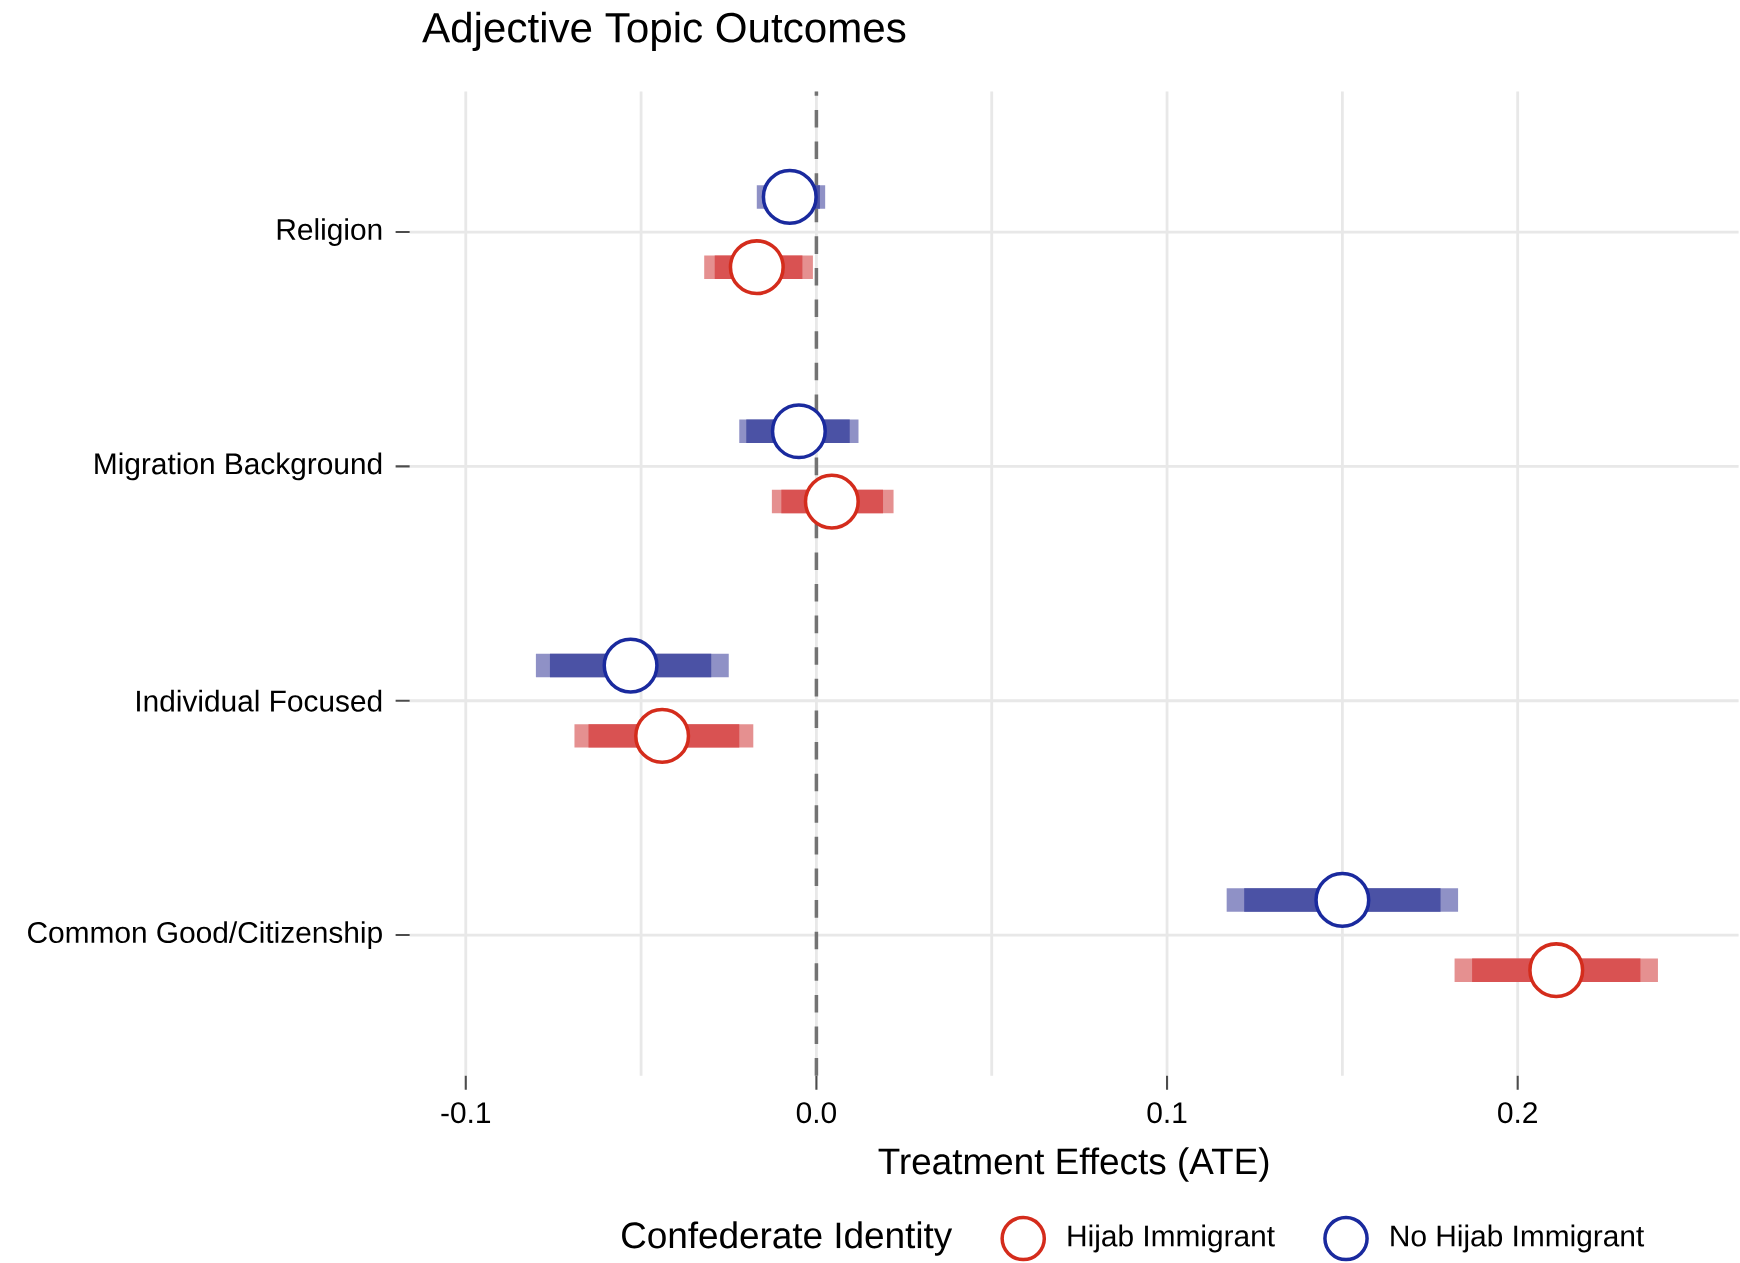 The image size is (1740, 1263). Describe the element at coordinates (329, 232) in the screenshot. I see `y-tick-label: Religion` at that location.